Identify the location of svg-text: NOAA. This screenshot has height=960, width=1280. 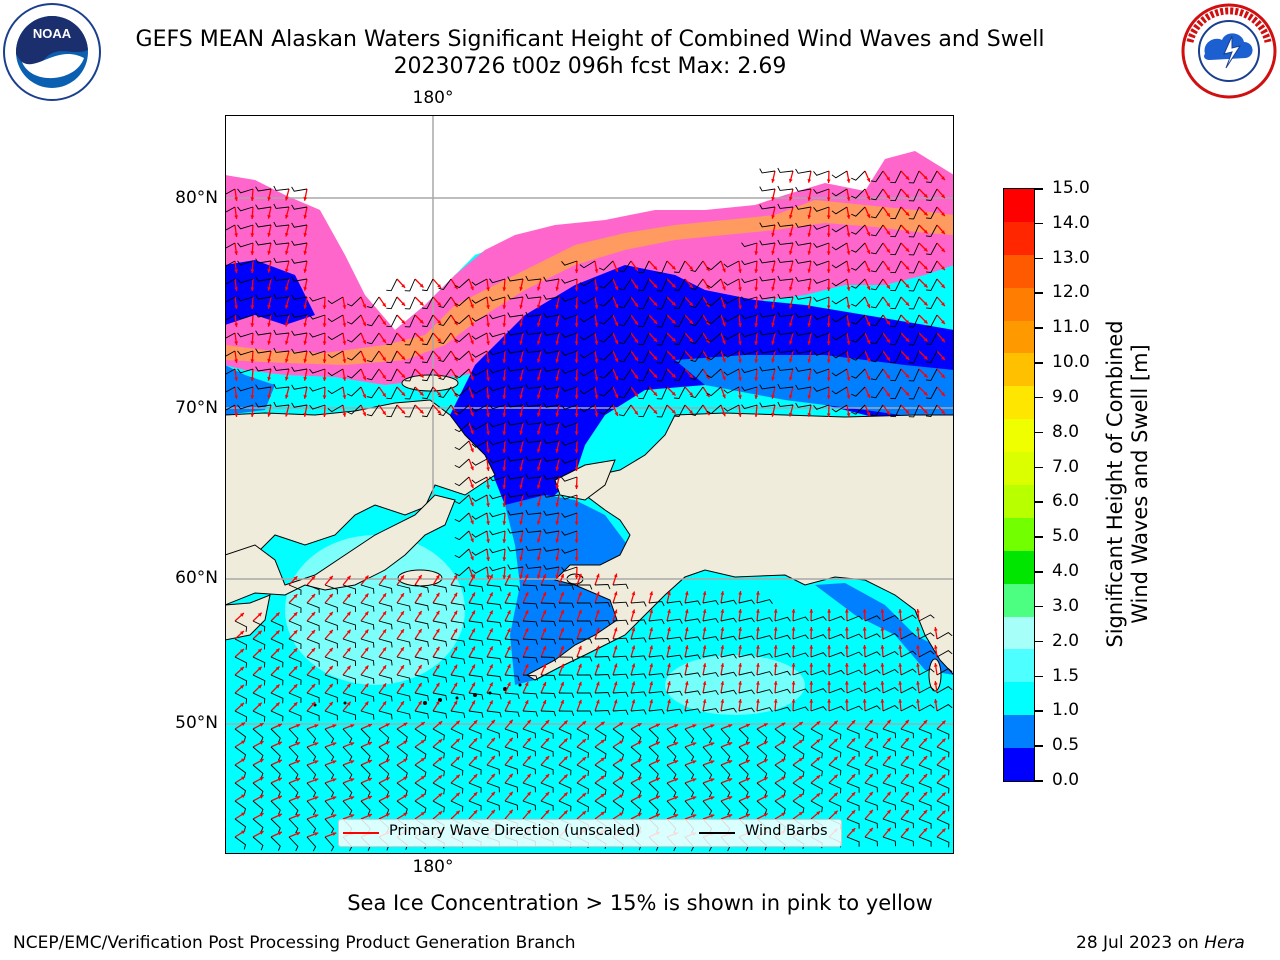
(52, 33).